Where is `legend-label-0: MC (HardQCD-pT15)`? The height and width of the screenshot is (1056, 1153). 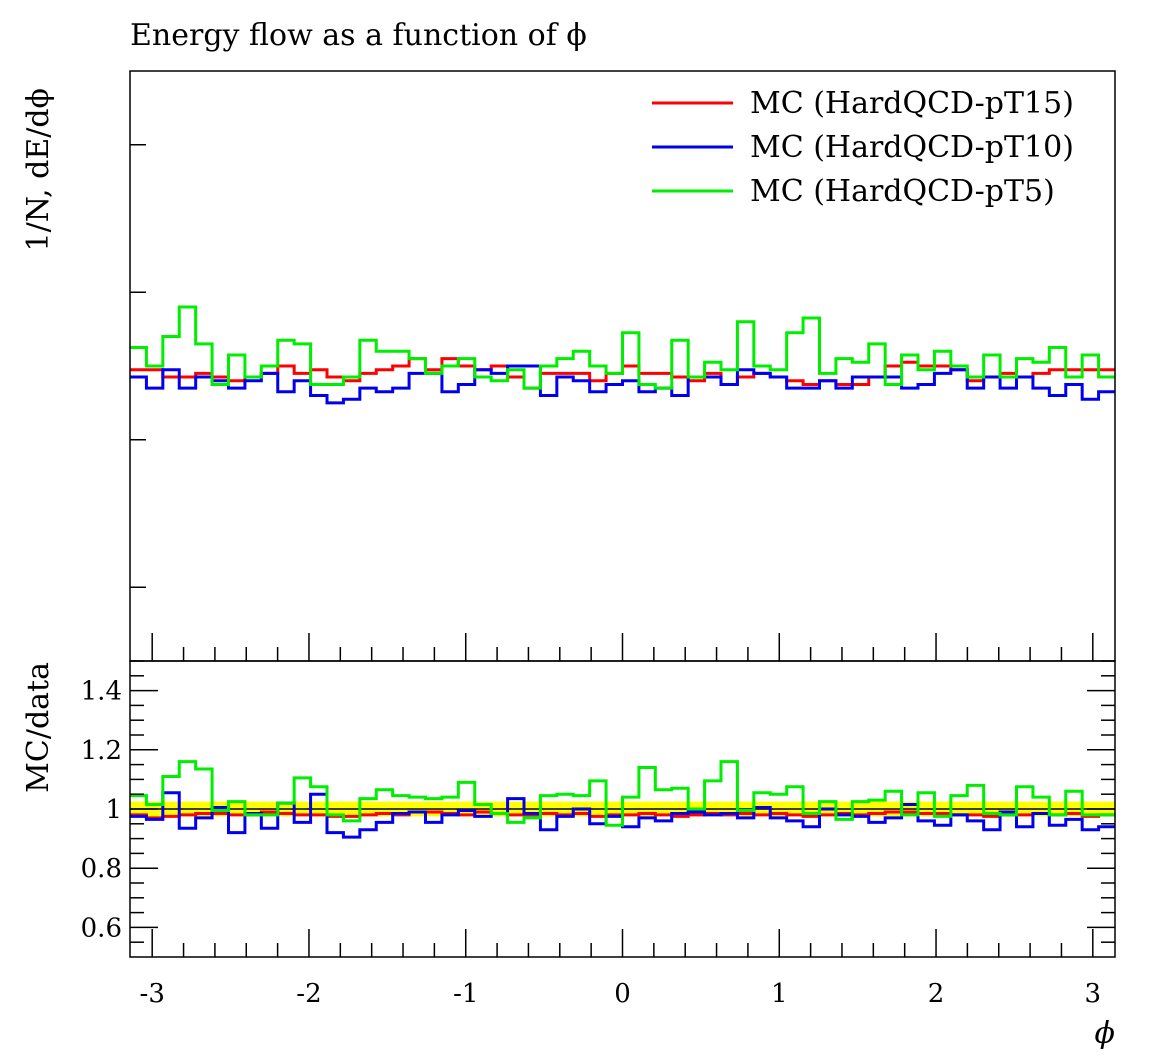
legend-label-0: MC (HardQCD-pT15) is located at coordinates (912, 103).